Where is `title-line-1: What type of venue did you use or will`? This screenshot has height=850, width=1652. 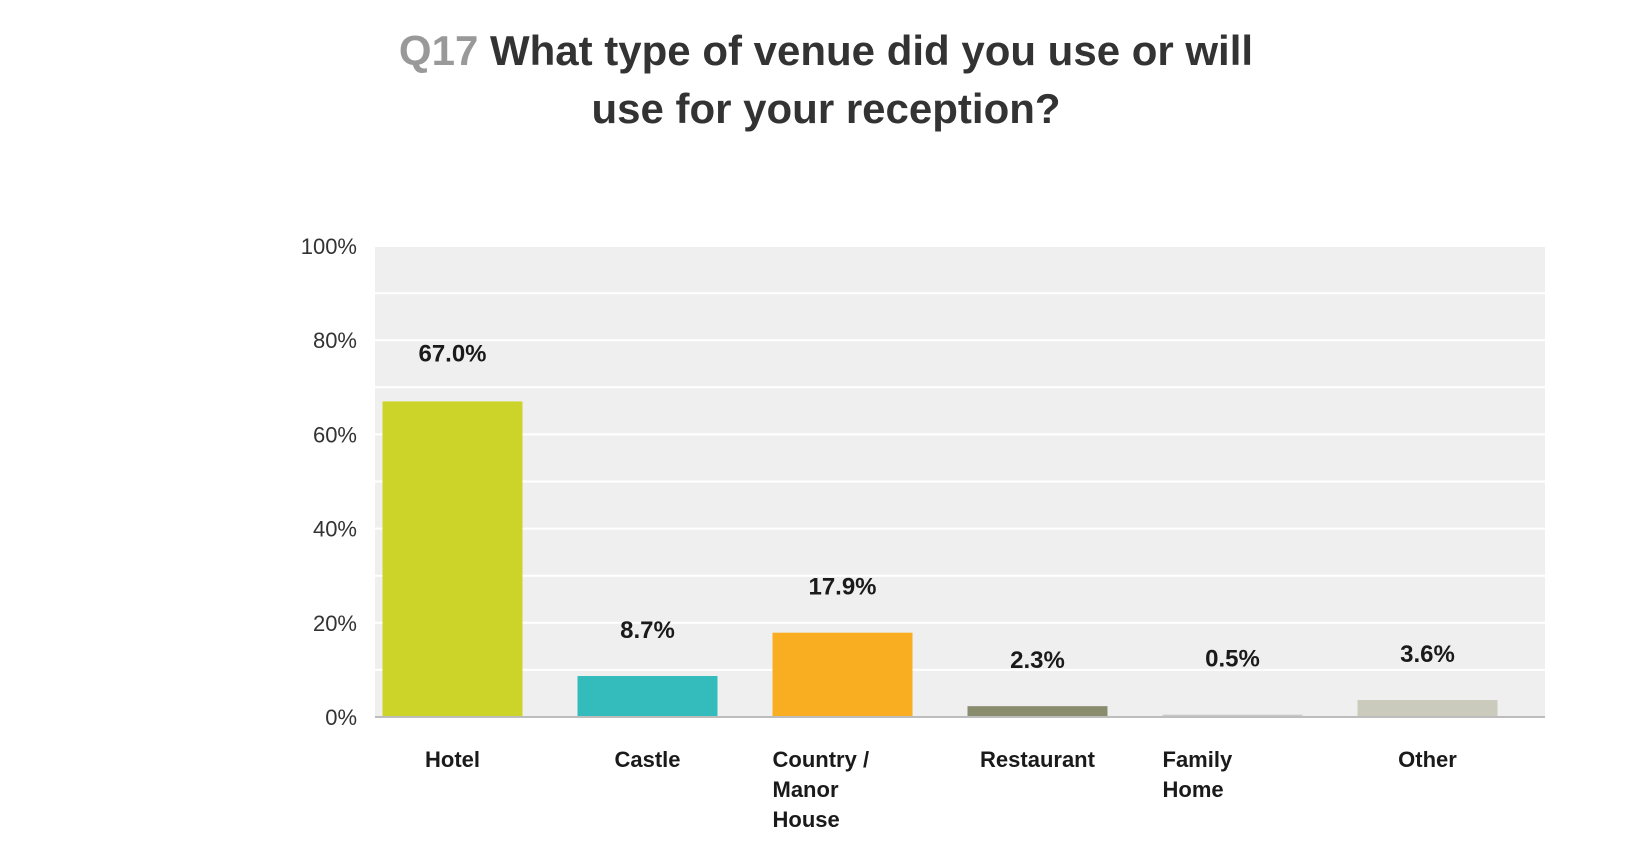
title-line-1: What type of venue did you use or will is located at coordinates (871, 50).